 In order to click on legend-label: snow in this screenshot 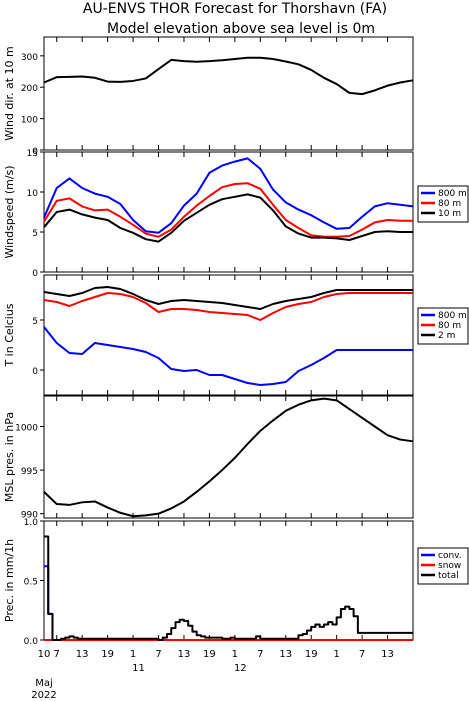, I will do `click(449, 566)`.